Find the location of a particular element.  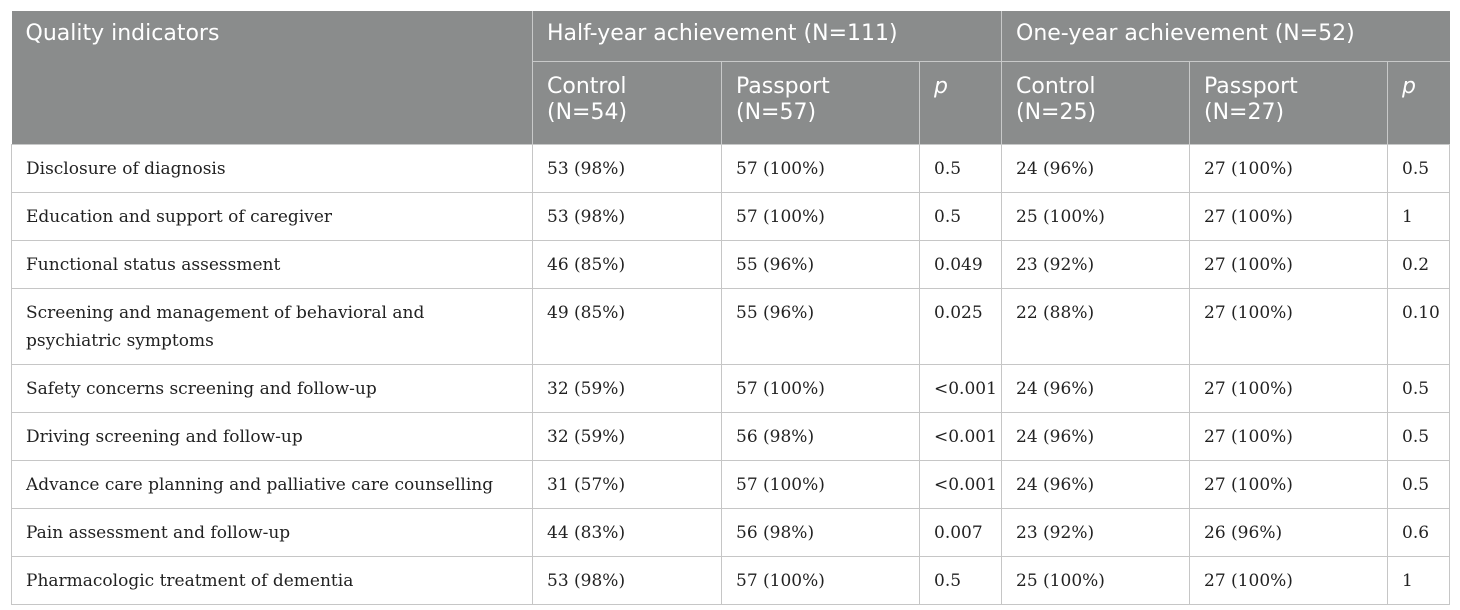

header-half-passport-line2: (N=57) is located at coordinates (776, 112).